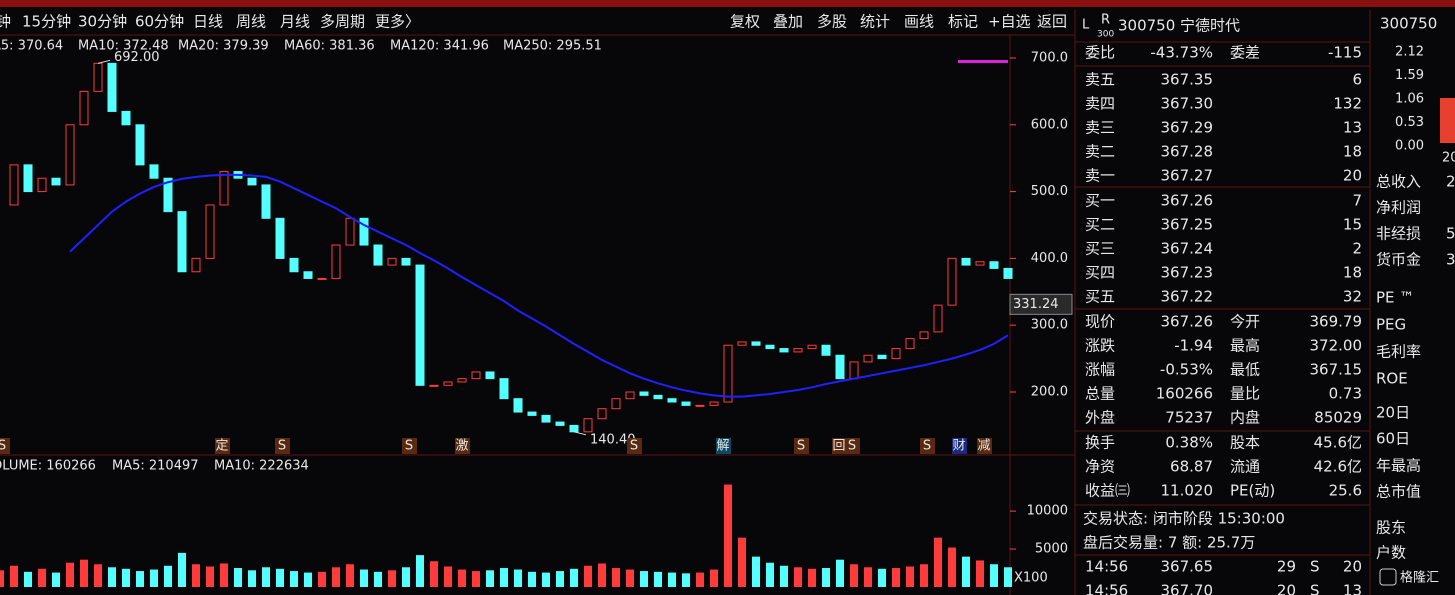 Image resolution: width=1455 pixels, height=595 pixels. I want to click on period-tab: 多周期, so click(342, 22).